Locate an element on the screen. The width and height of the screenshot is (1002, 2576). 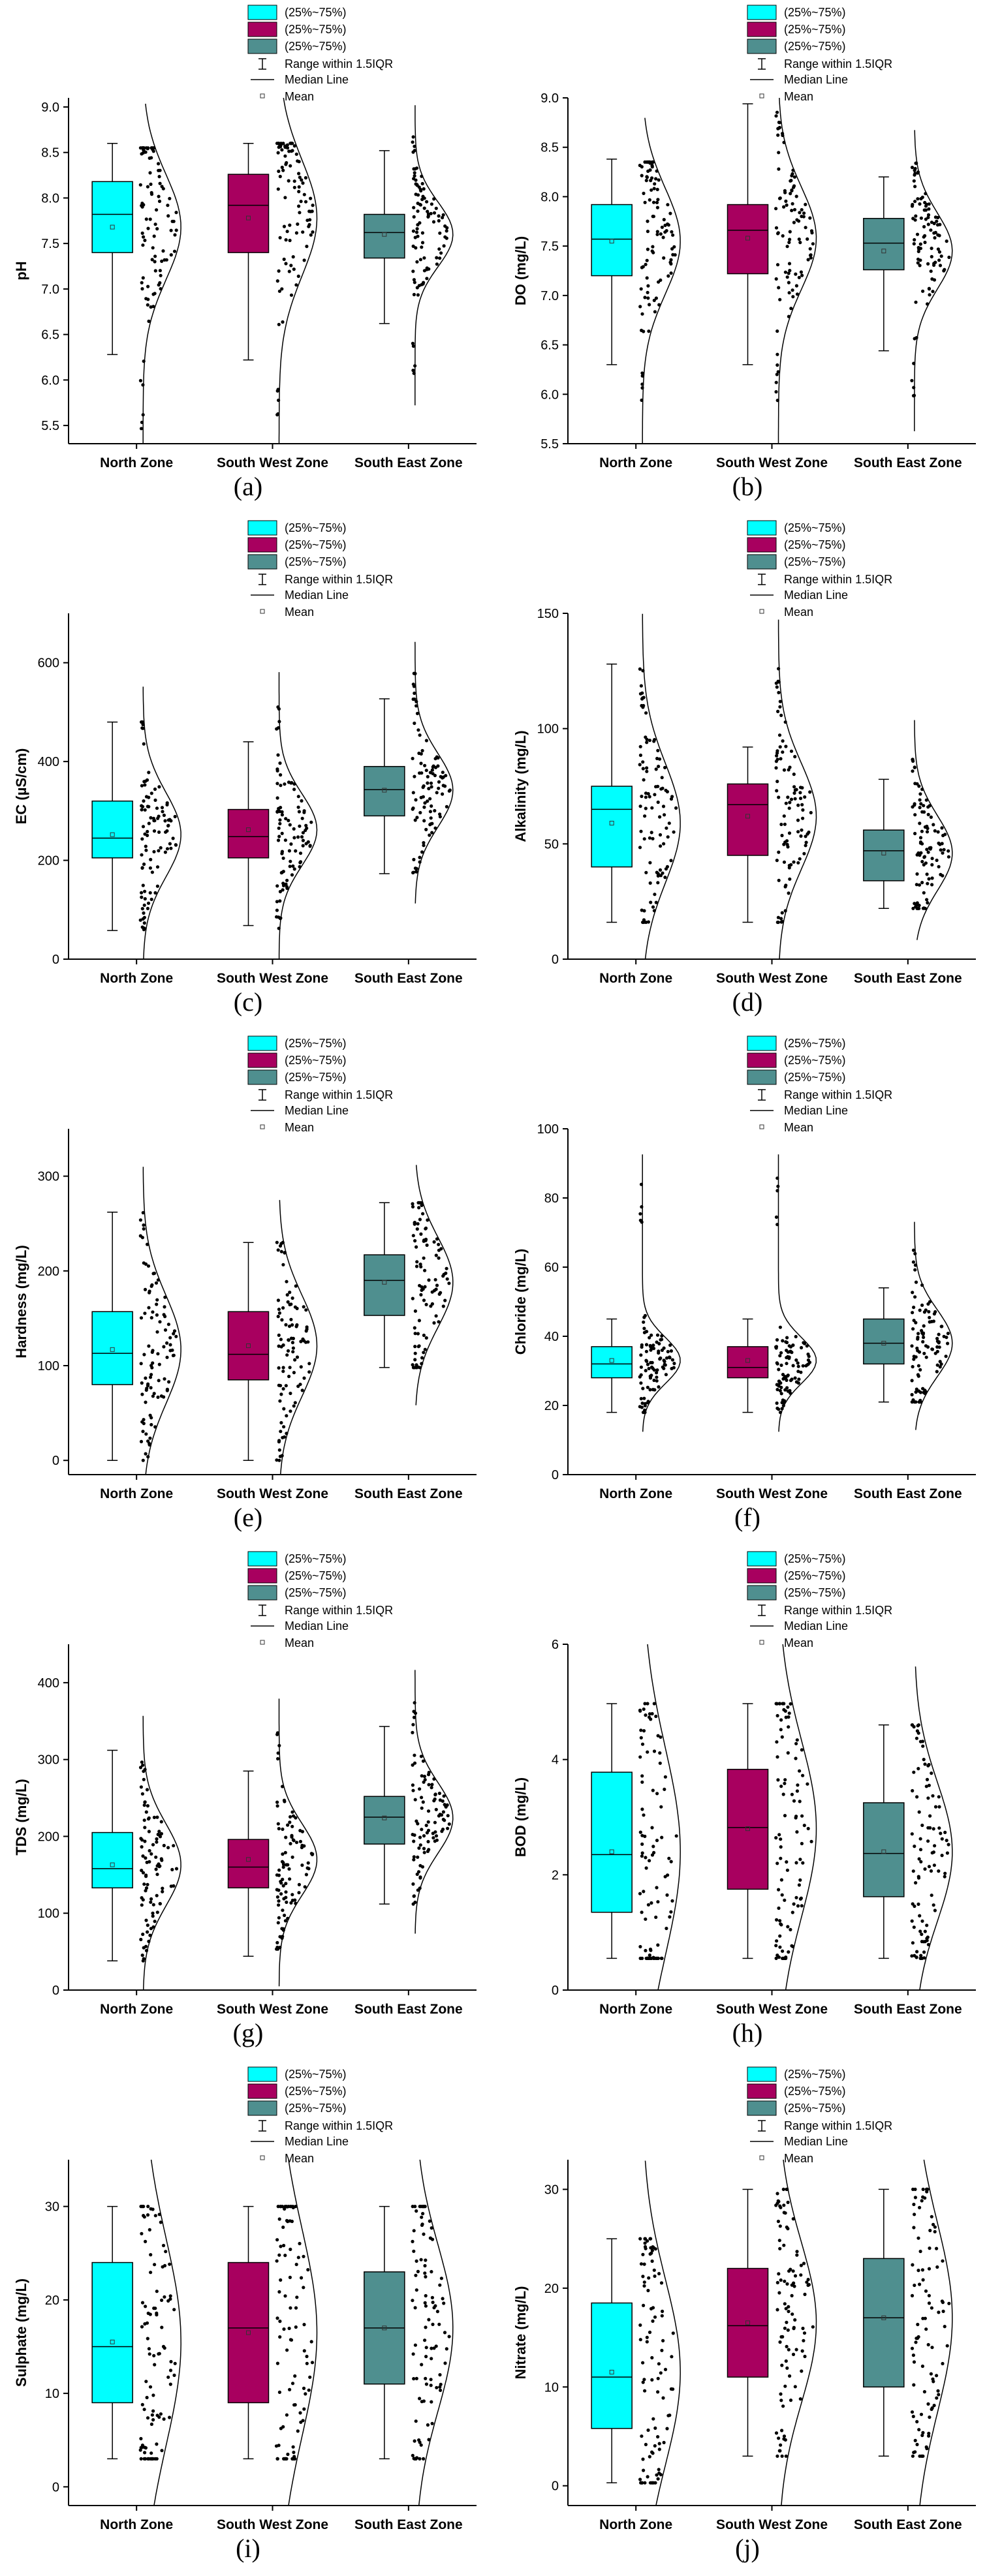
legend-item-label: (25%~75%) is located at coordinates (815, 561).